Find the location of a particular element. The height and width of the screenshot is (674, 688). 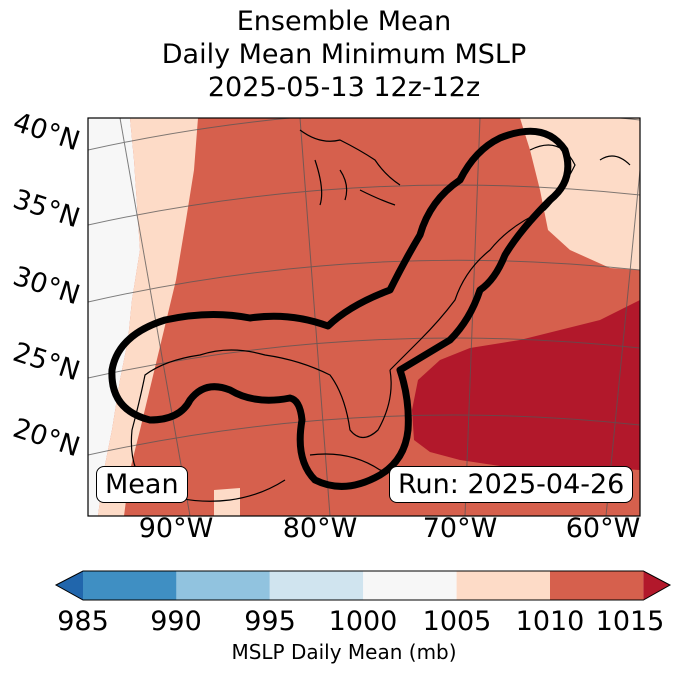

coast-lakes-detail is located at coordinates (355, 182).